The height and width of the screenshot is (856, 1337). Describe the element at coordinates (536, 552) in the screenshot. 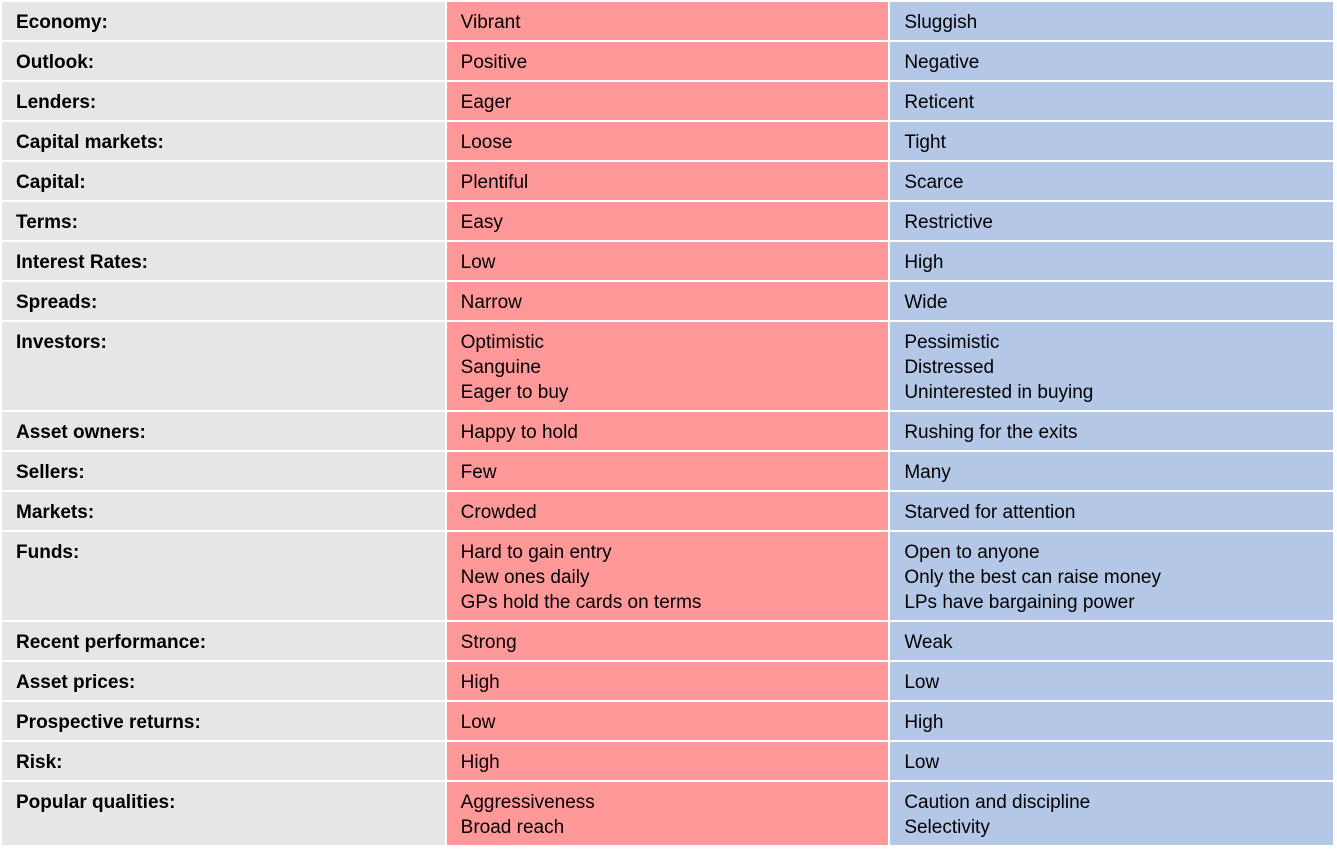

I see `cell-line: Hard to gain entry` at that location.